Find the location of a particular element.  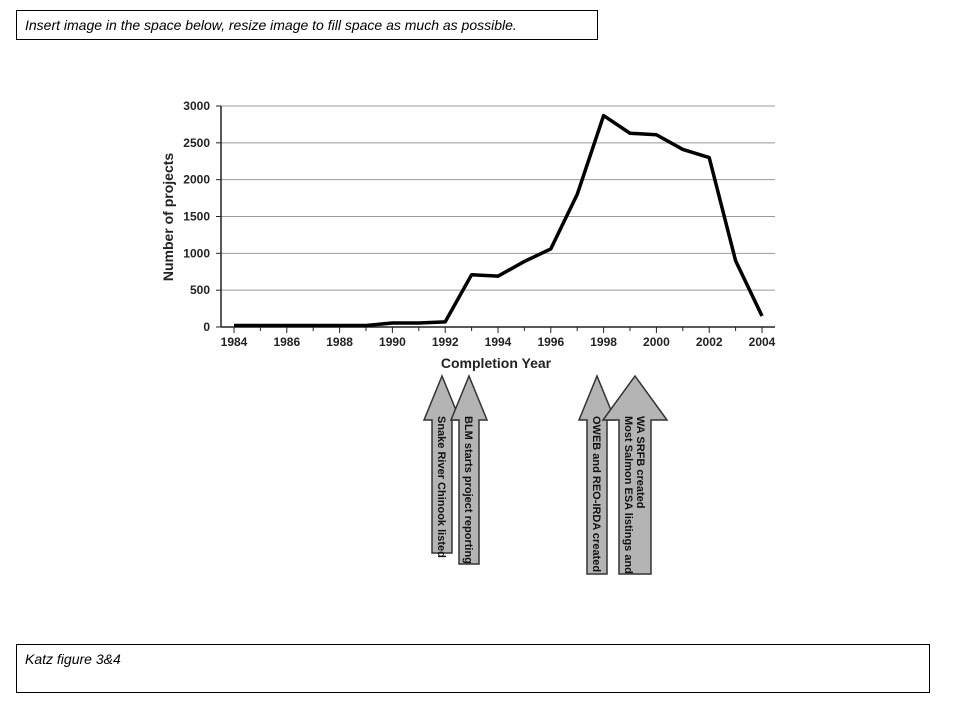

x-tick-label: 1998 is located at coordinates (603, 342).